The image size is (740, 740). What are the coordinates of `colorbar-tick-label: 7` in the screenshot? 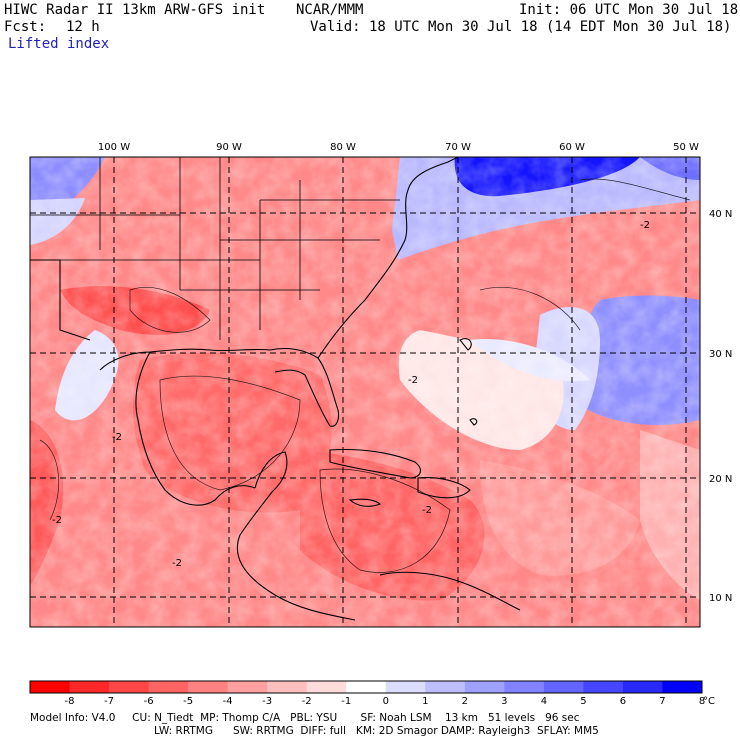 It's located at (662, 701).